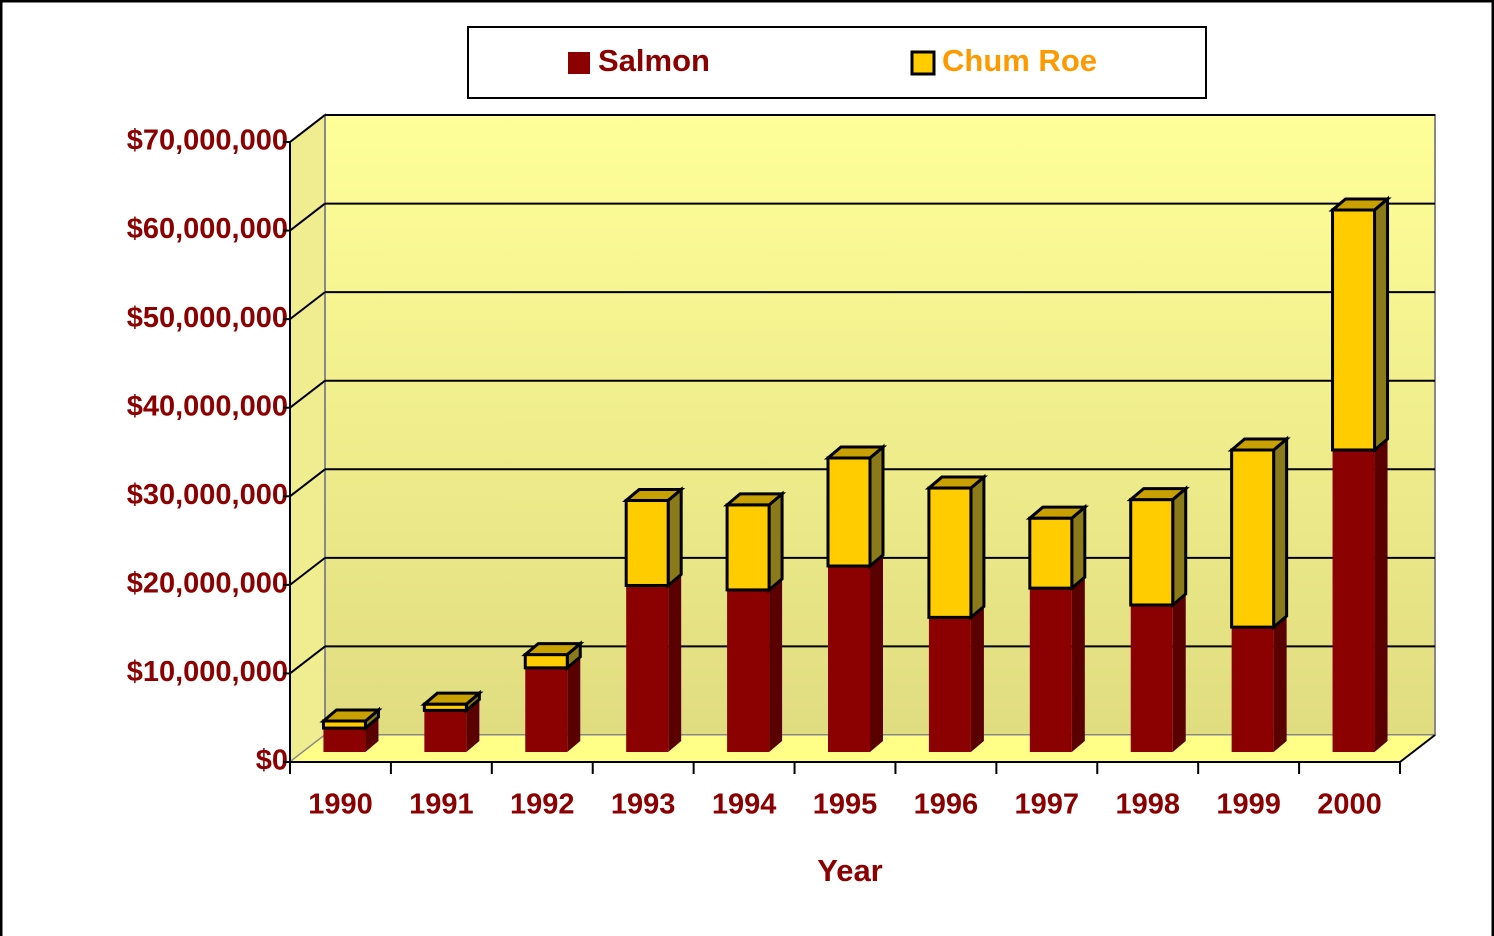 This screenshot has height=936, width=1494. I want to click on x-tick-label: 1998, so click(1147, 805).